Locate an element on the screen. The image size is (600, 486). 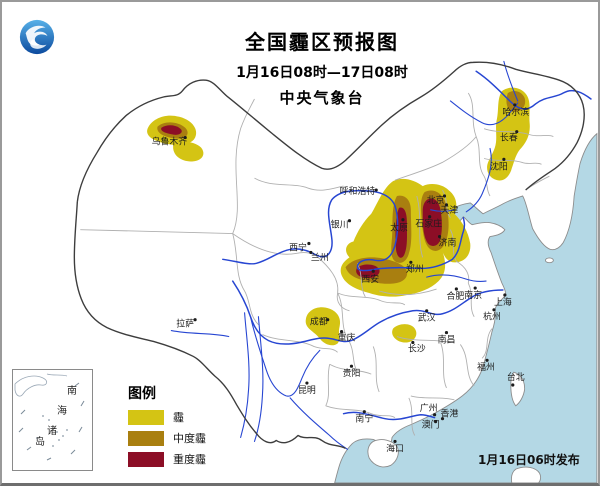
city-label: 北京 is located at coordinates (436, 200).